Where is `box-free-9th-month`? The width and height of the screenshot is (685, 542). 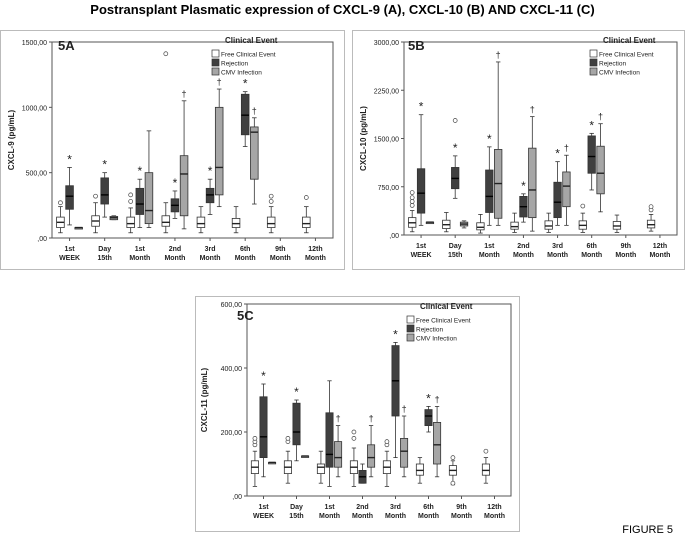
box-free-9th-month is located at coordinates (452, 470).